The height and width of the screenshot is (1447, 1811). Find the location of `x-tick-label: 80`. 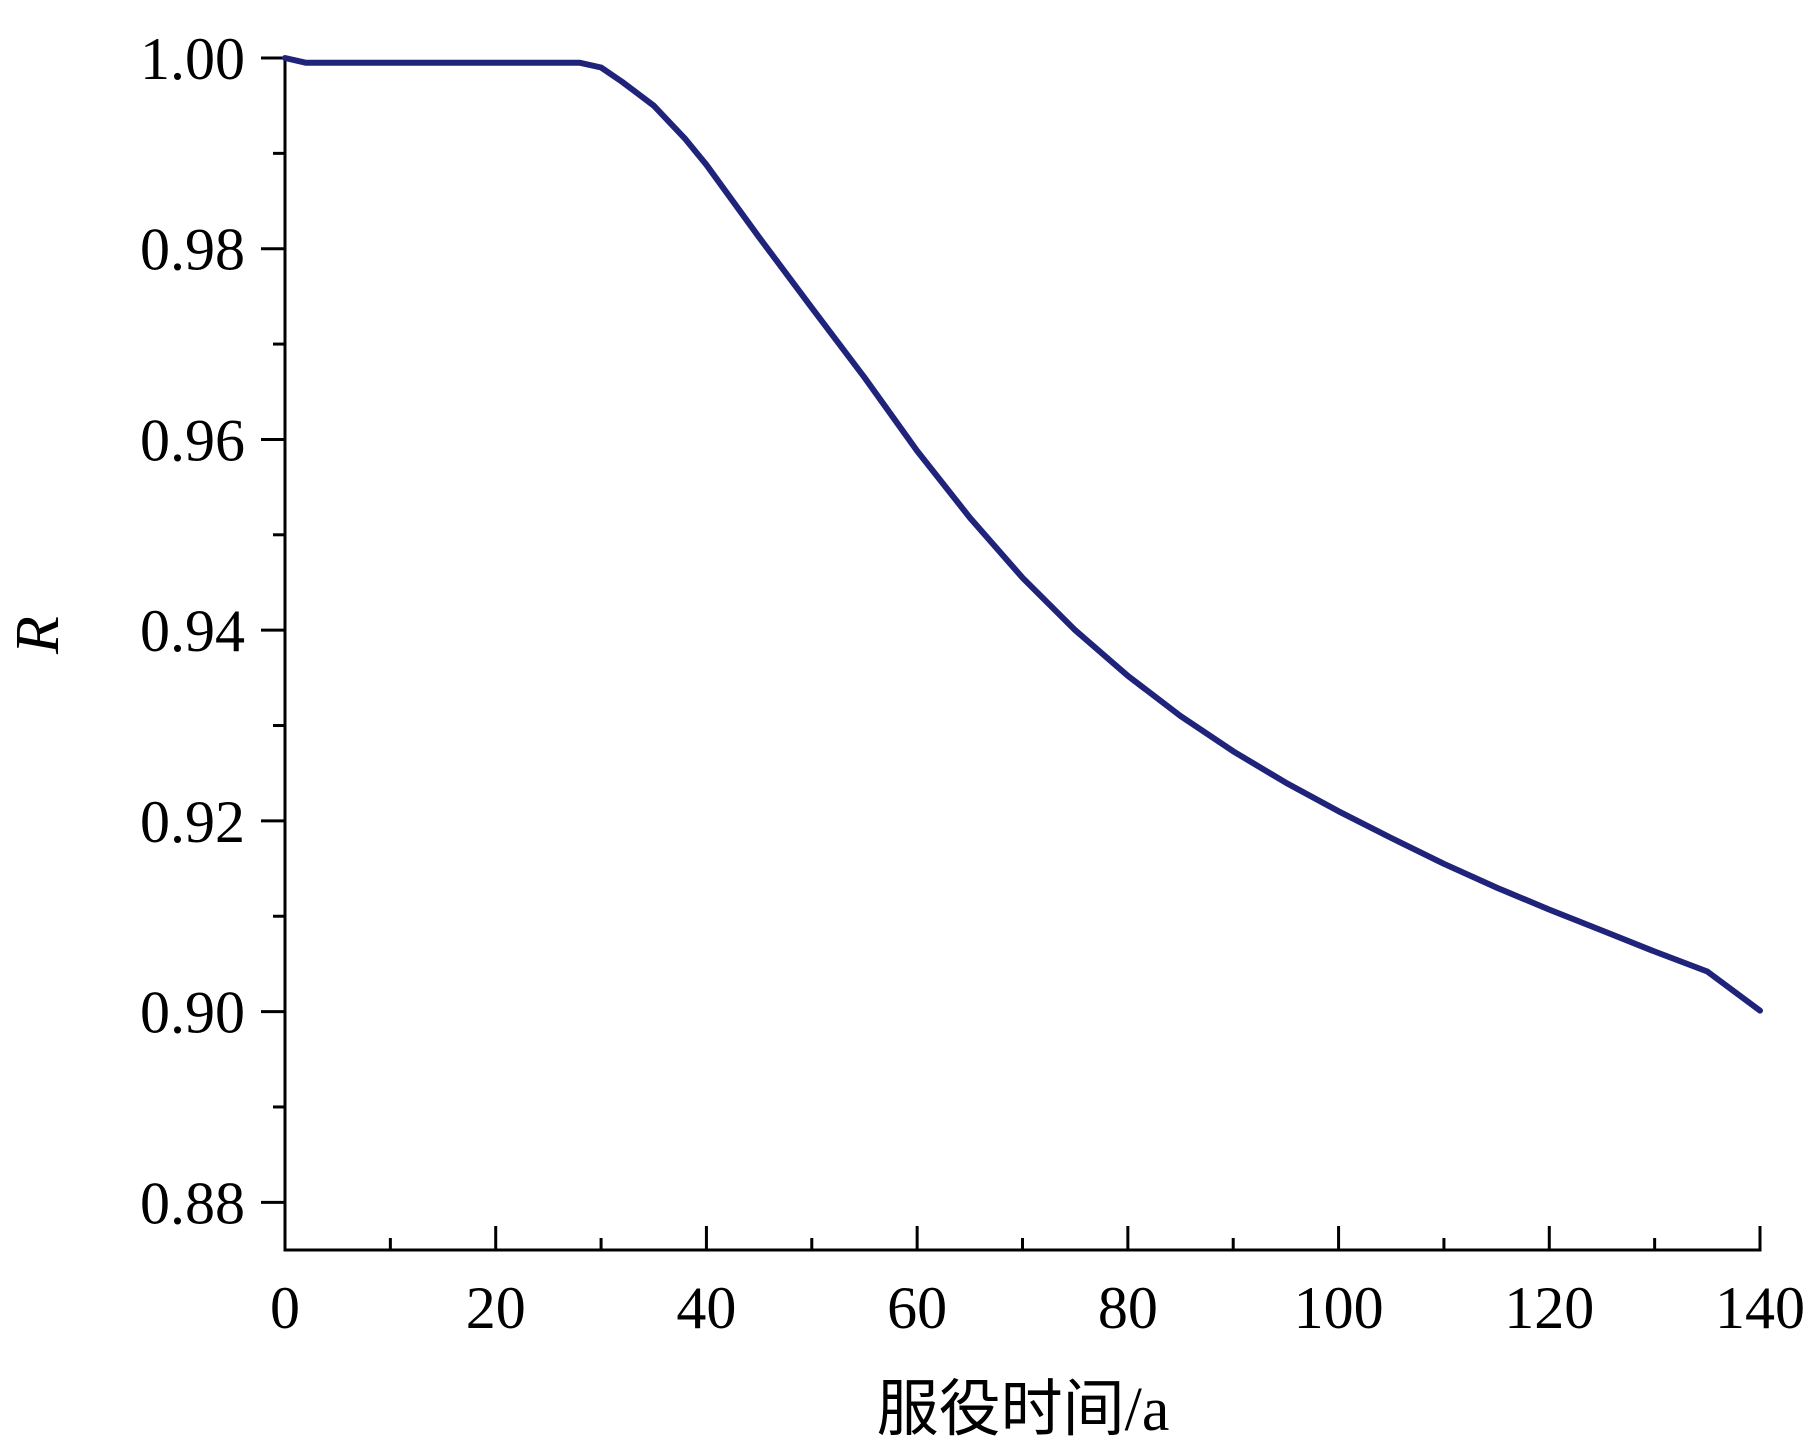

x-tick-label: 80 is located at coordinates (1128, 1308).